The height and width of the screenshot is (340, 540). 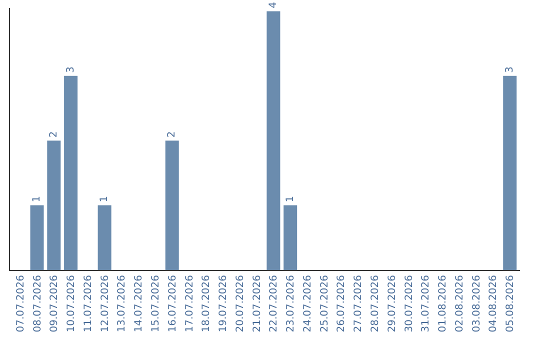 I want to click on x-tick-label: 10.07.2026, so click(x=72, y=303).